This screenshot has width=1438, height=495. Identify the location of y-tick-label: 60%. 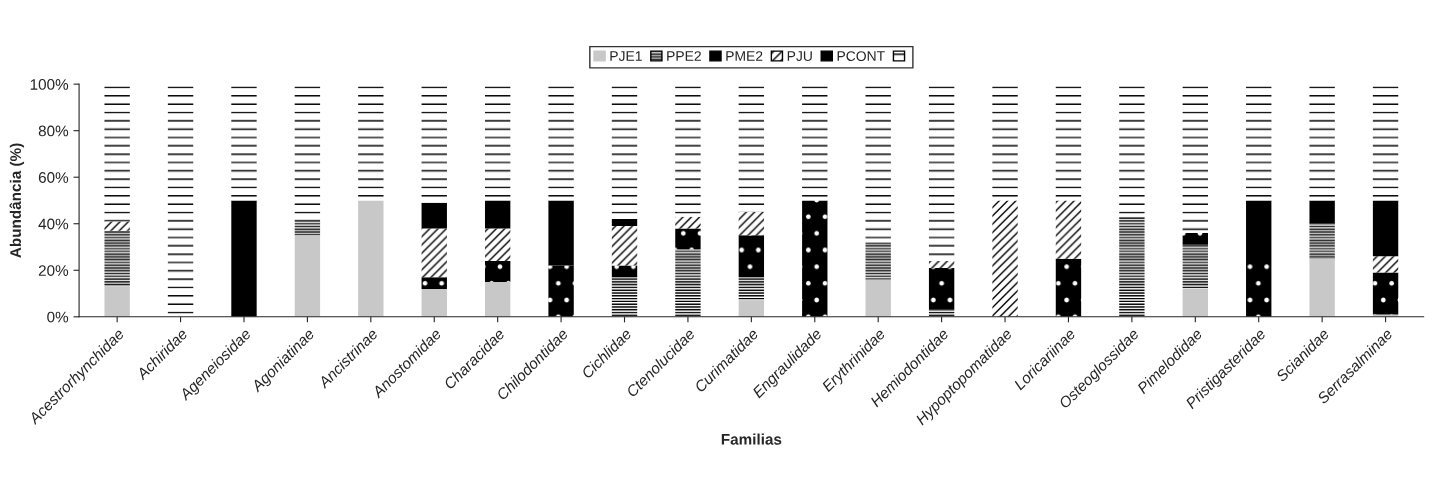
(53, 177).